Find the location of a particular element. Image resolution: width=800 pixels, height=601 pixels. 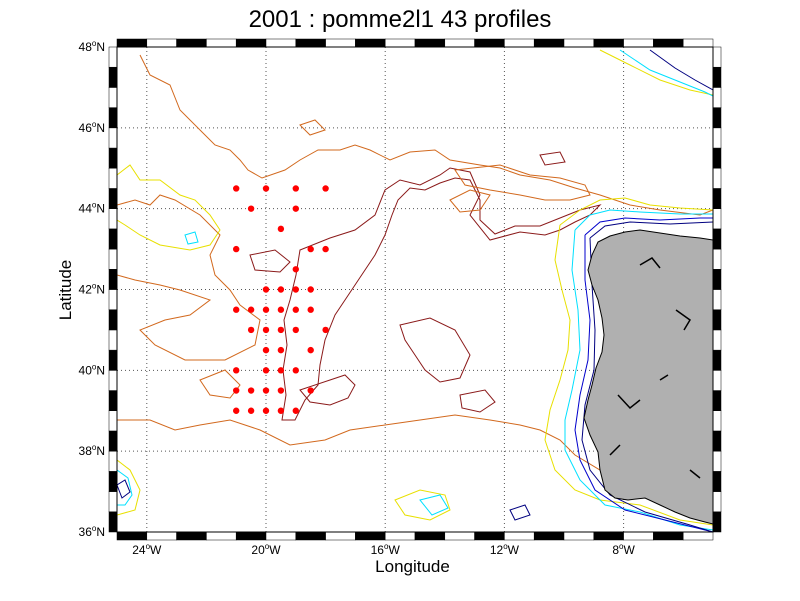

y-tick-label: 36oN is located at coordinates (92, 531).